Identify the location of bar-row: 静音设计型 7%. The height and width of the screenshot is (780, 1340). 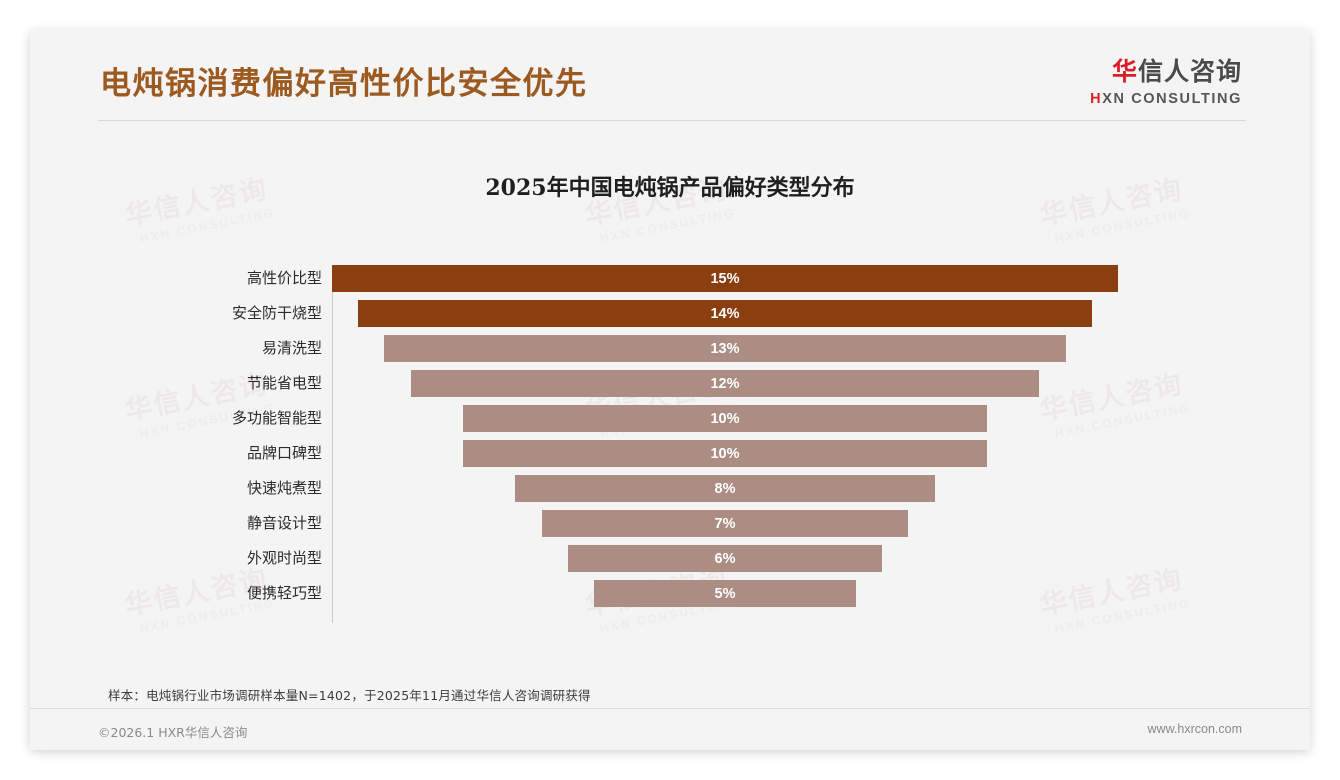
(670, 527).